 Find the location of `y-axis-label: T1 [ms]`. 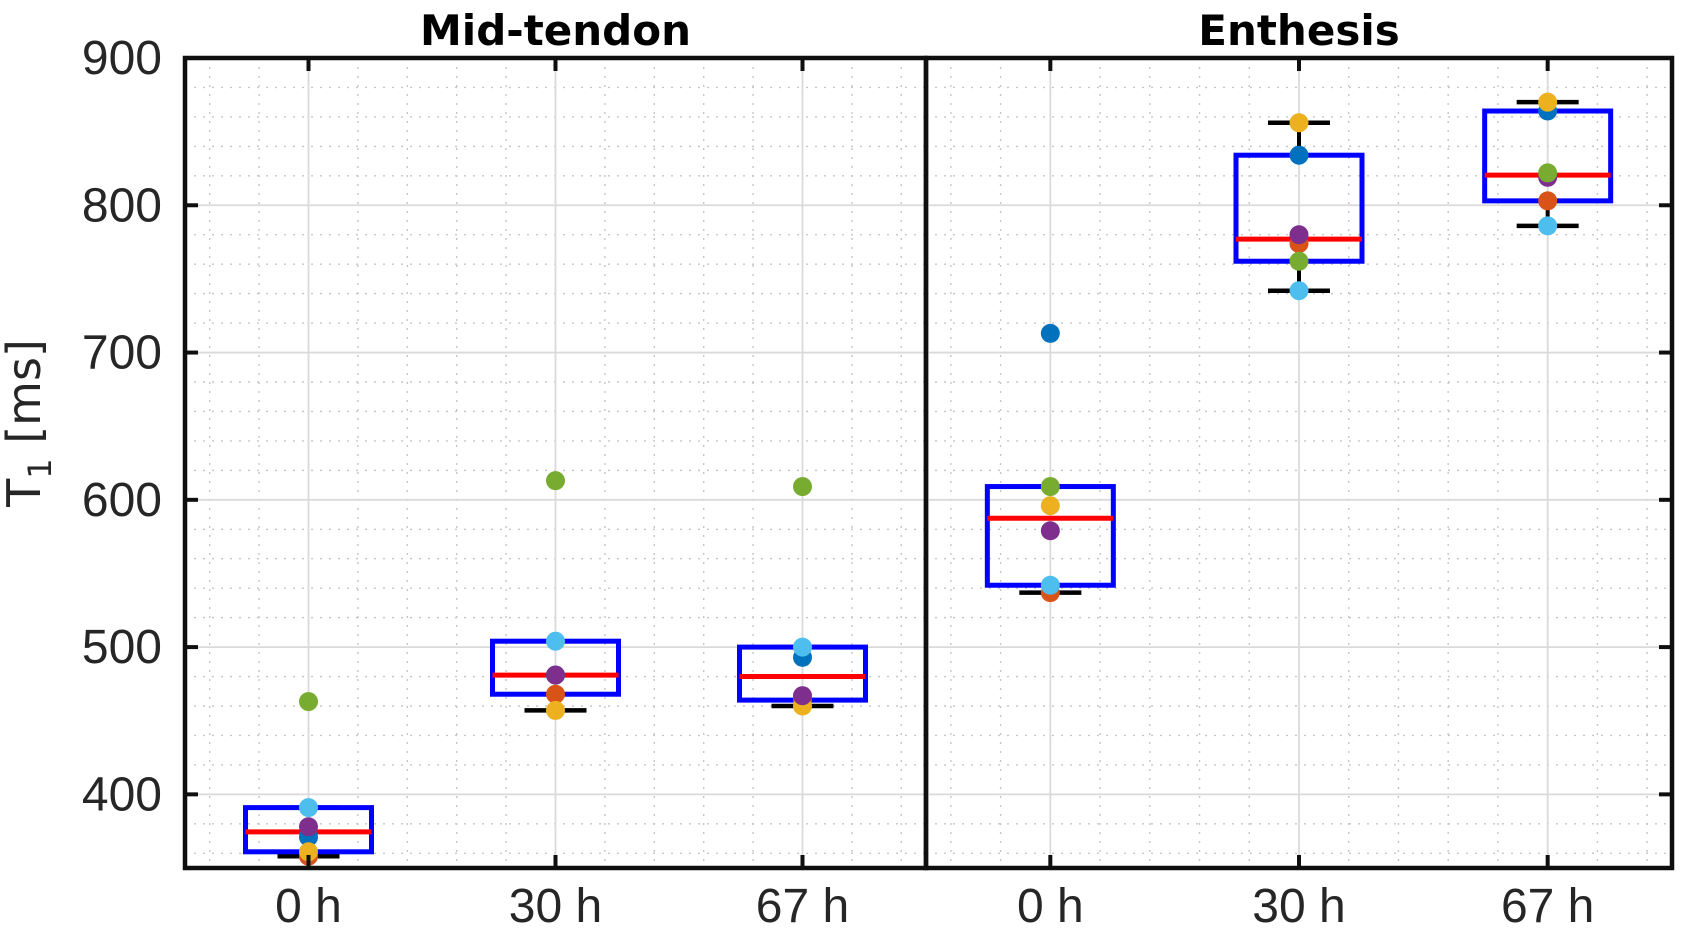

y-axis-label: T1 [ms] is located at coordinates (29, 423).